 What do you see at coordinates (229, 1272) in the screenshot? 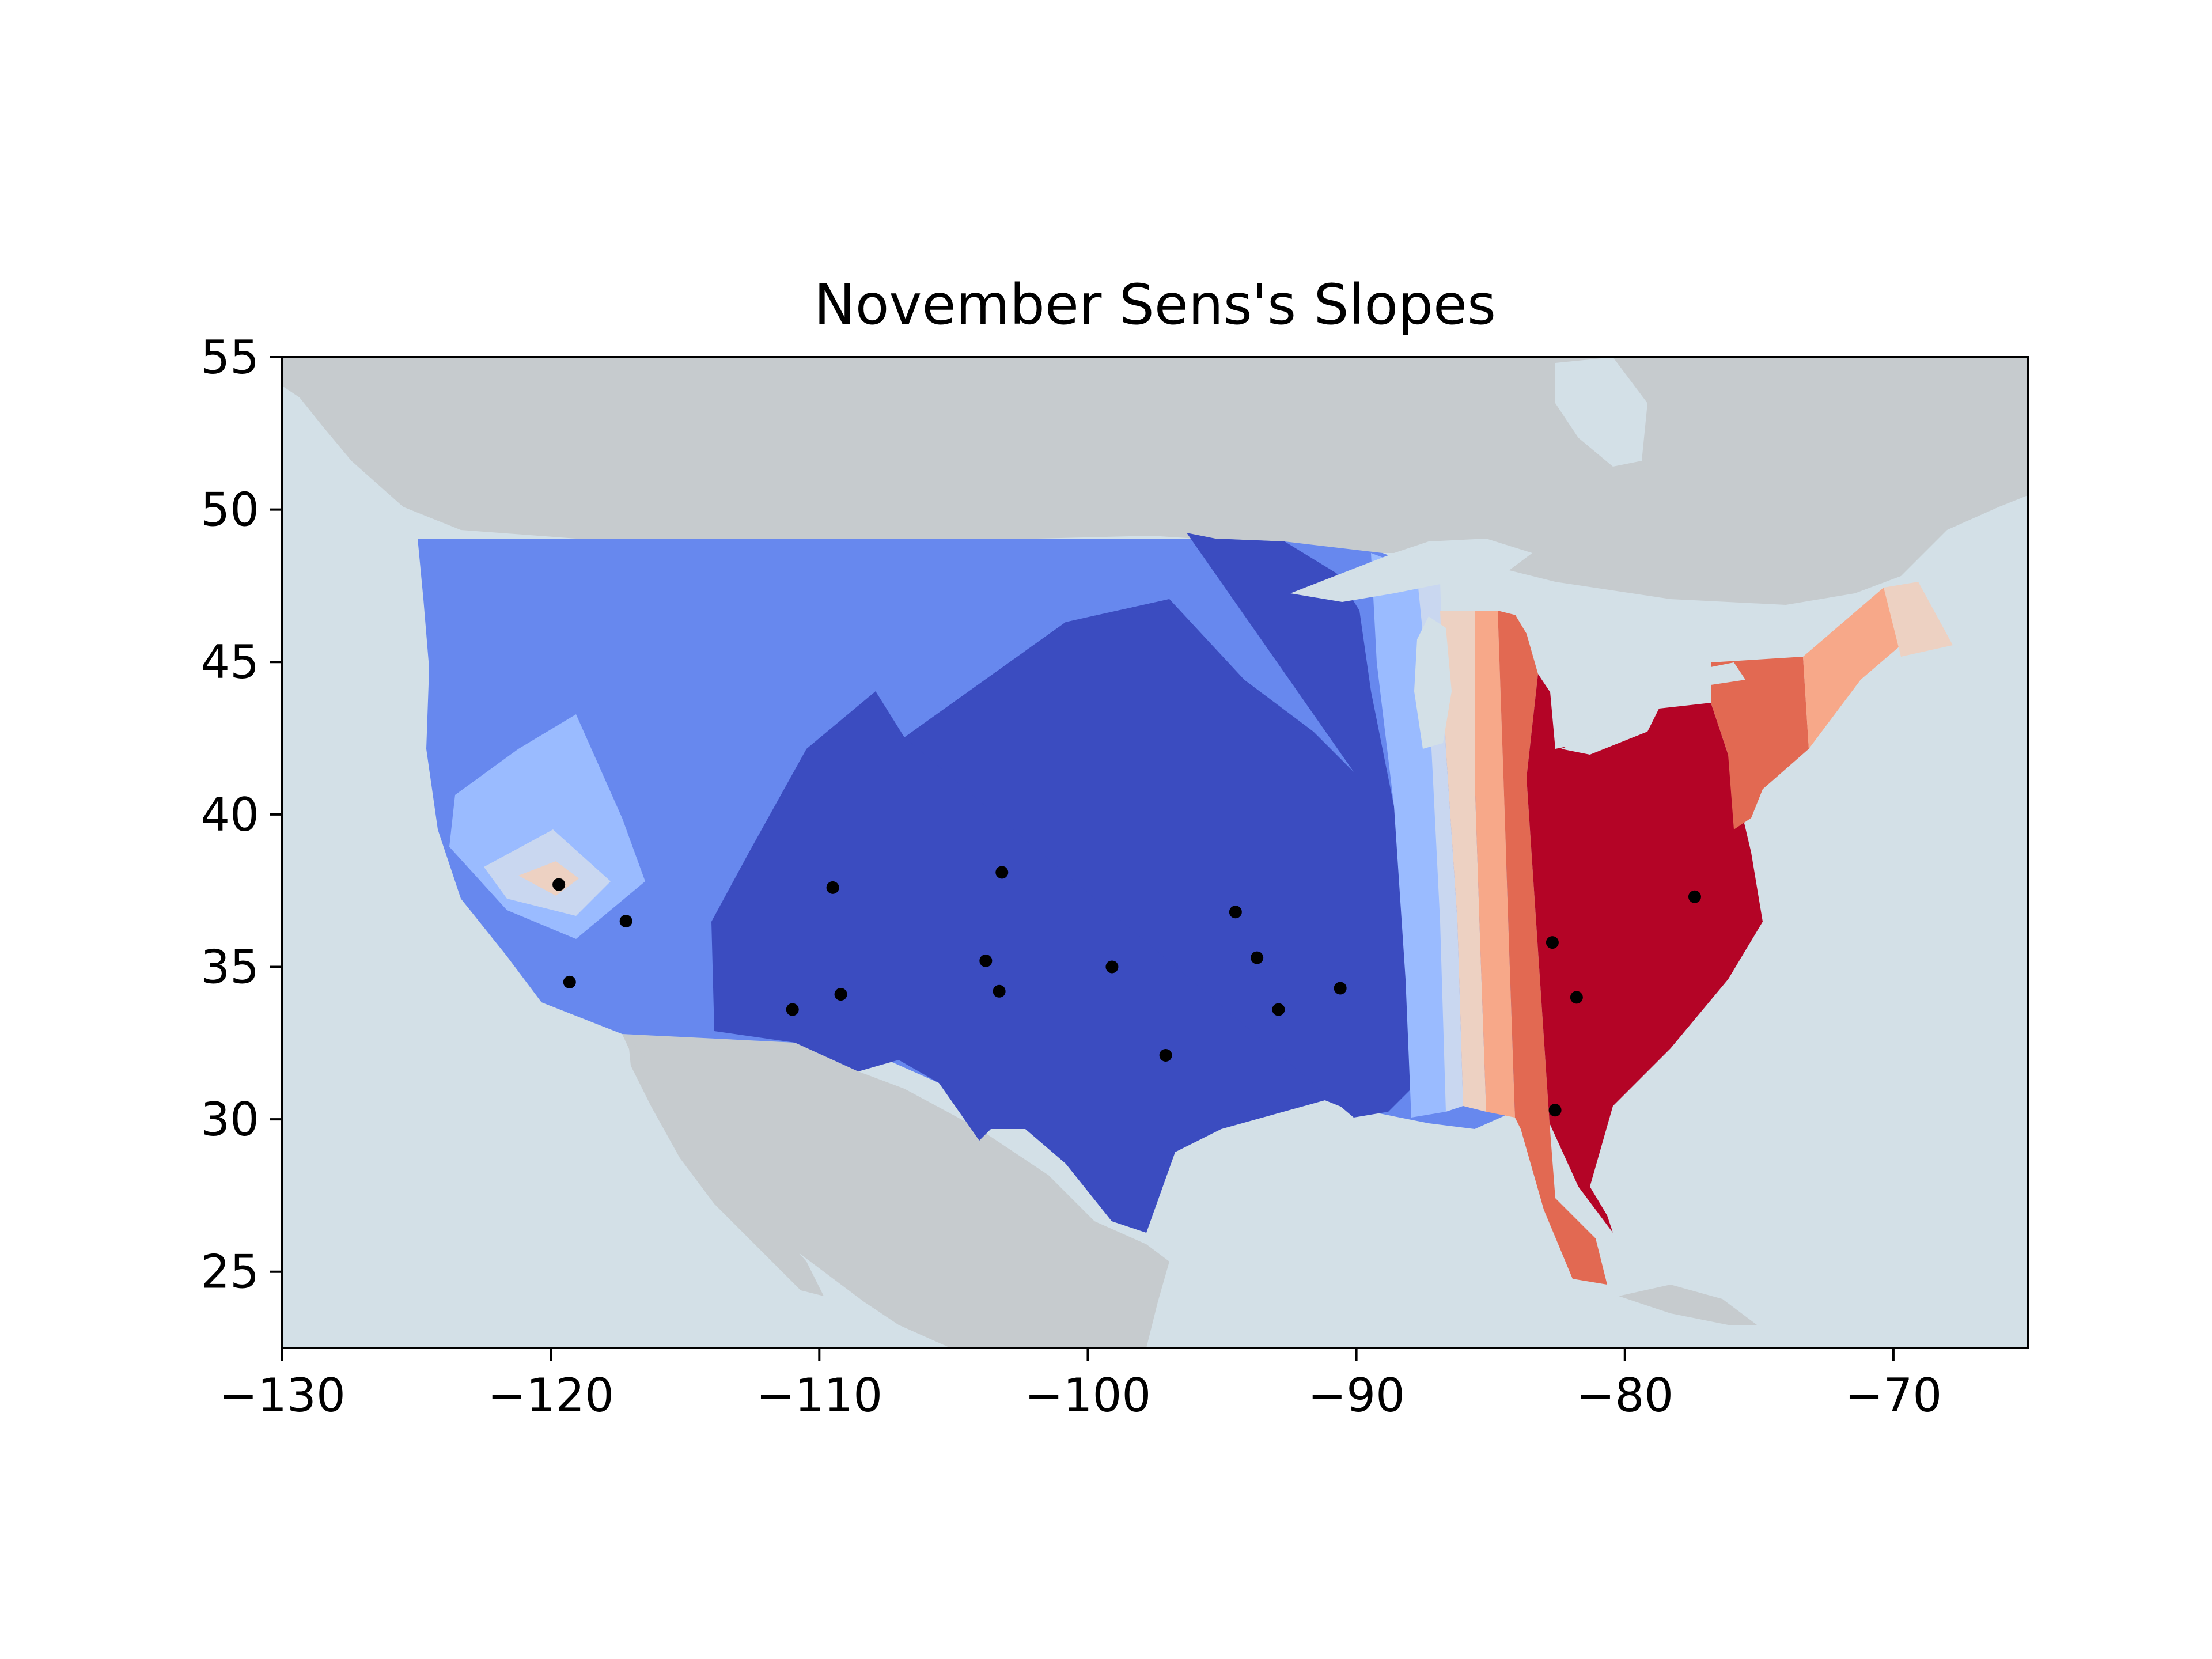
I see `y-tick-label: 25` at bounding box center [229, 1272].